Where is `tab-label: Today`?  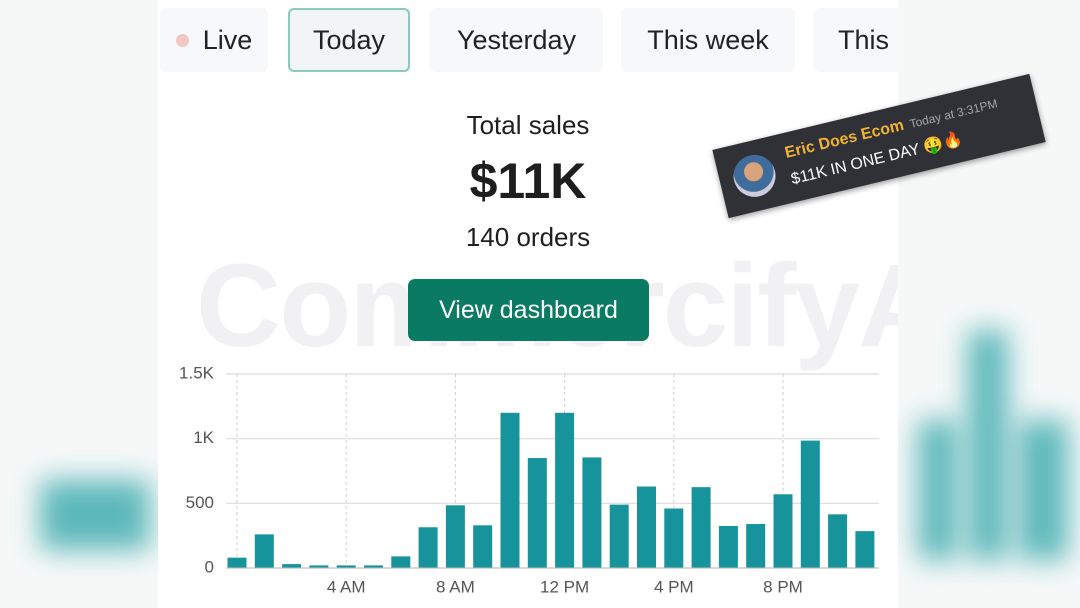 tab-label: Today is located at coordinates (349, 39).